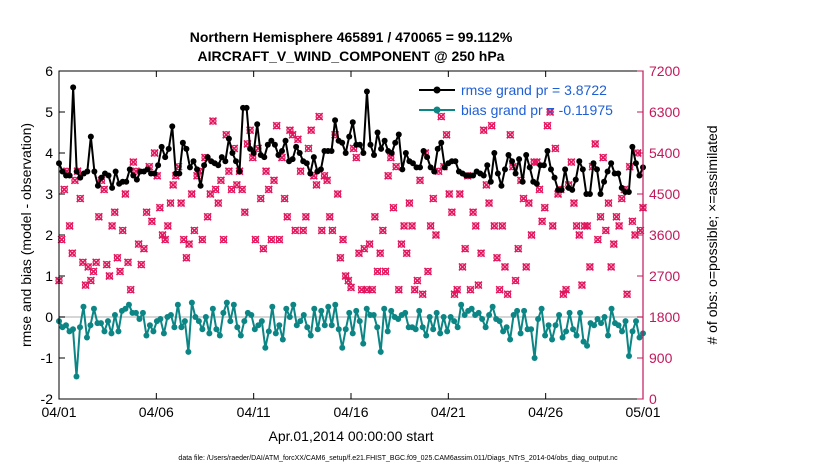 This screenshot has width=830, height=470. Describe the element at coordinates (351, 56) in the screenshot. I see `chart-subtitle: AIRCRAFT_V_WIND_COMPONENT @ 250 hPa` at that location.